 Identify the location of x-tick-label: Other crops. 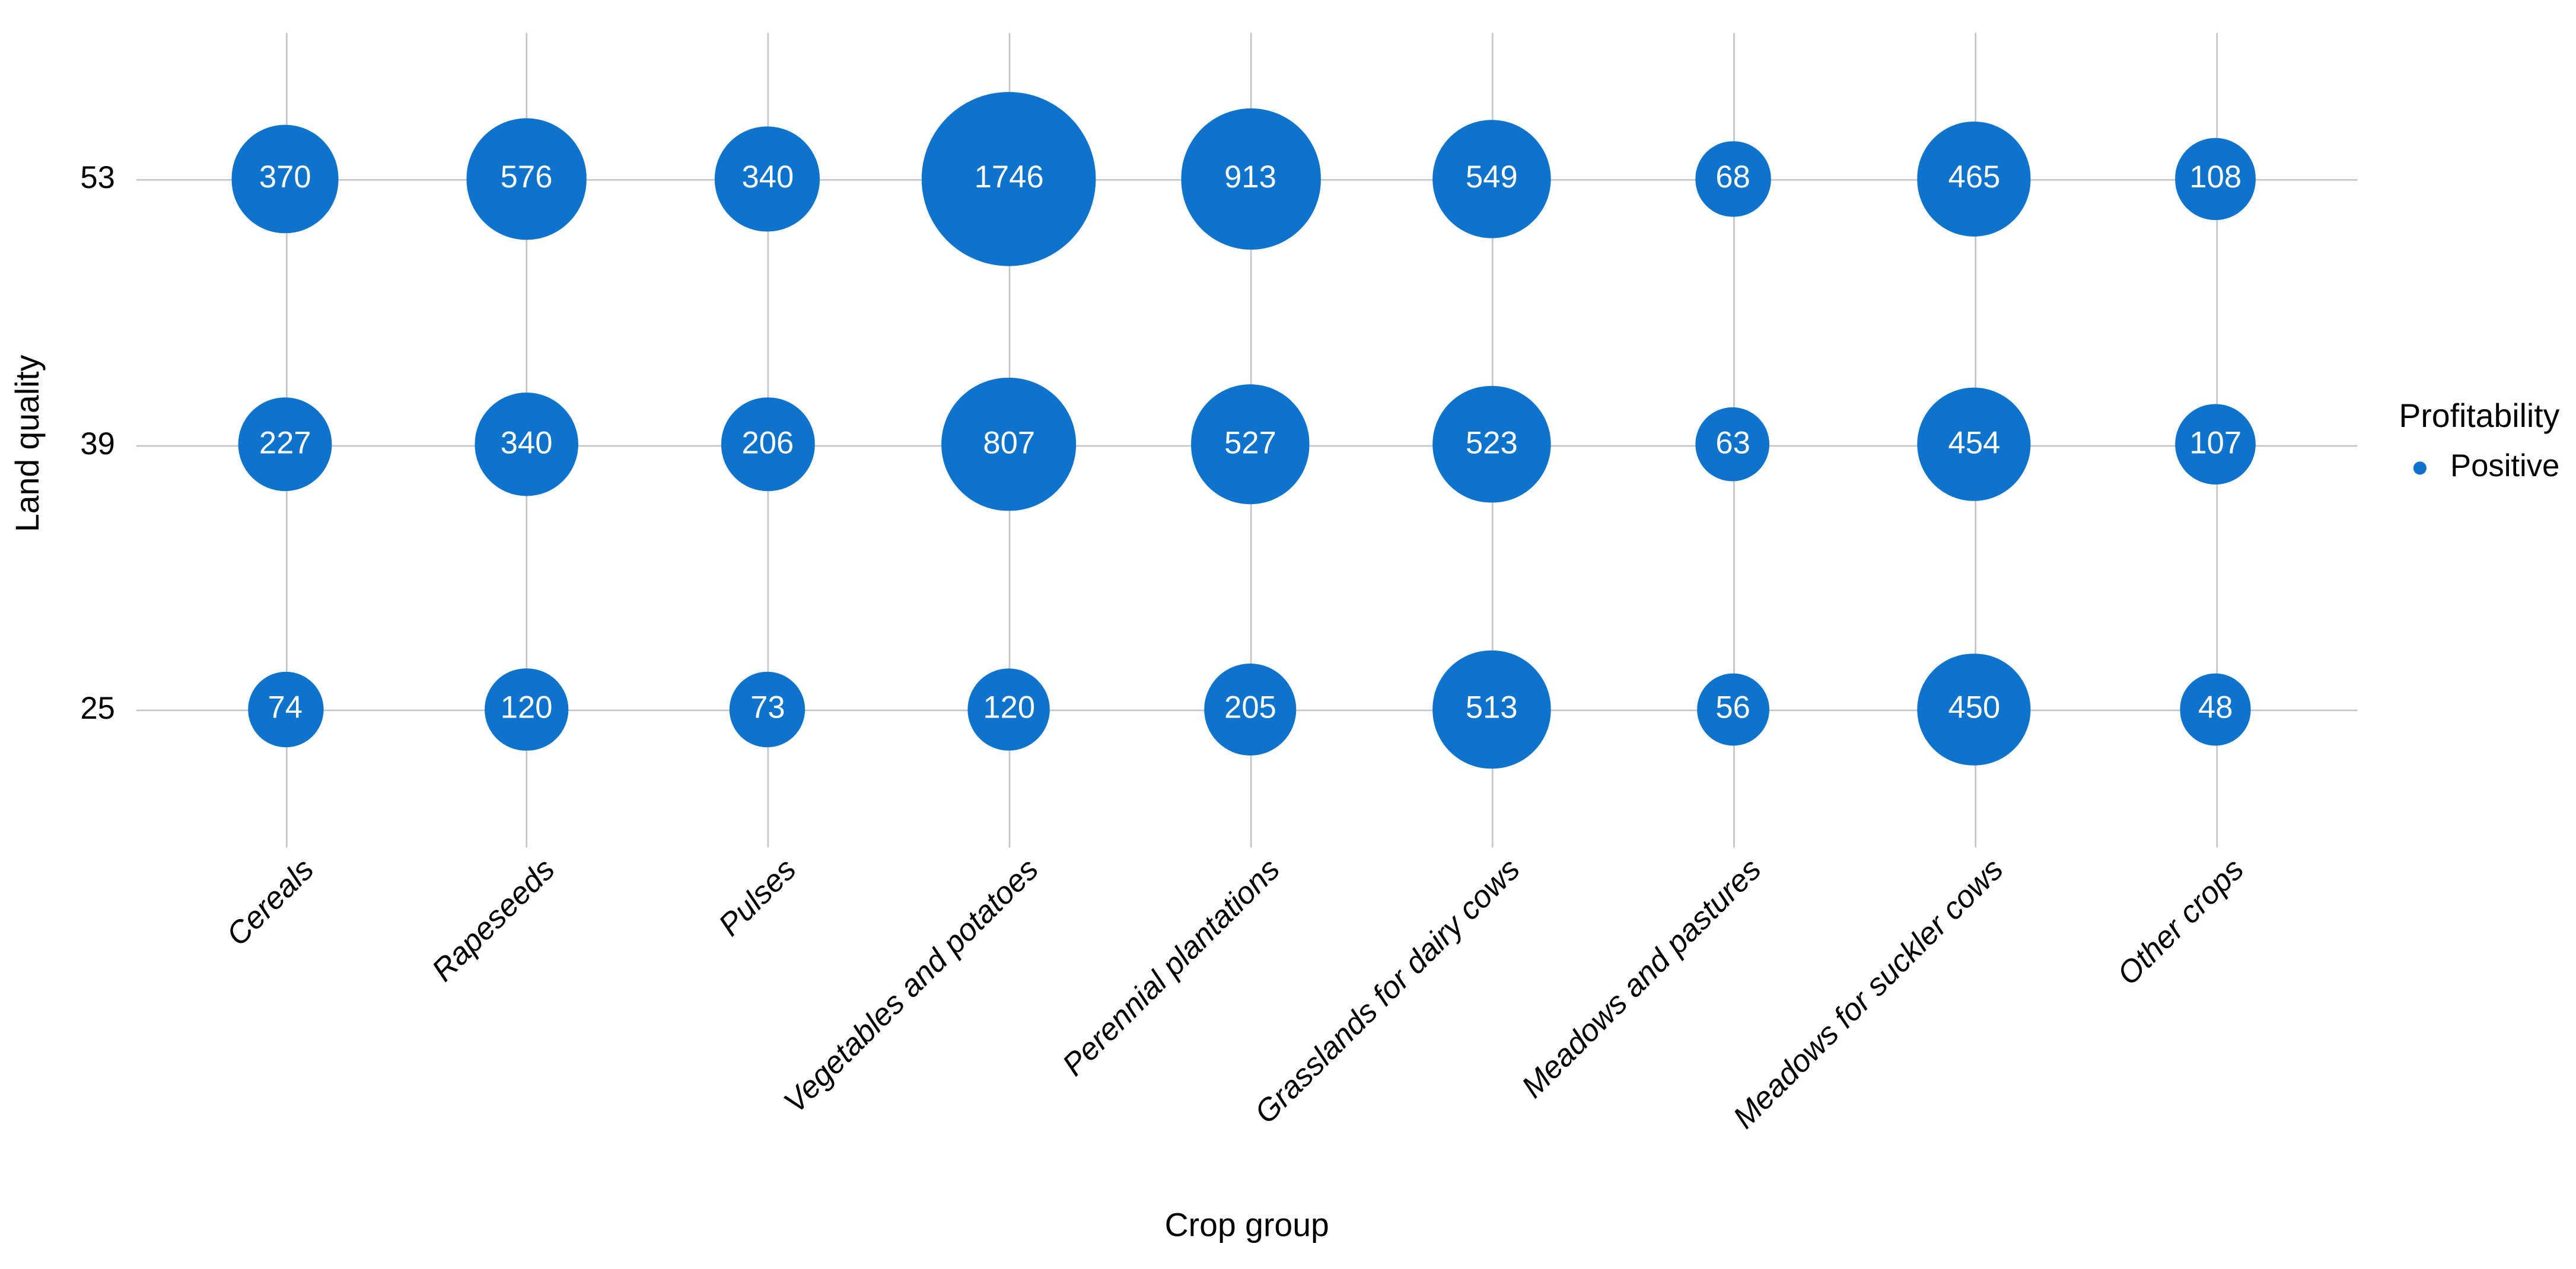
(2182, 923).